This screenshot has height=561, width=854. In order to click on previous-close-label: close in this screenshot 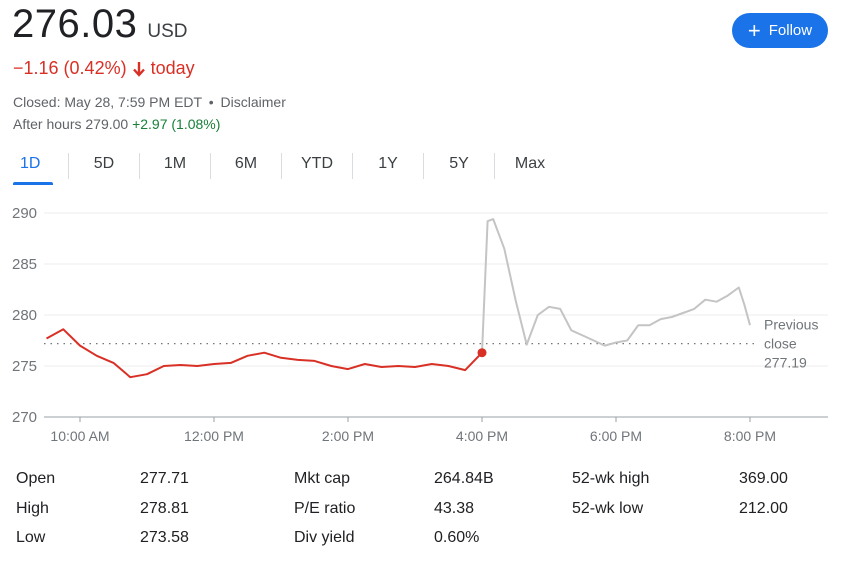, I will do `click(780, 344)`.